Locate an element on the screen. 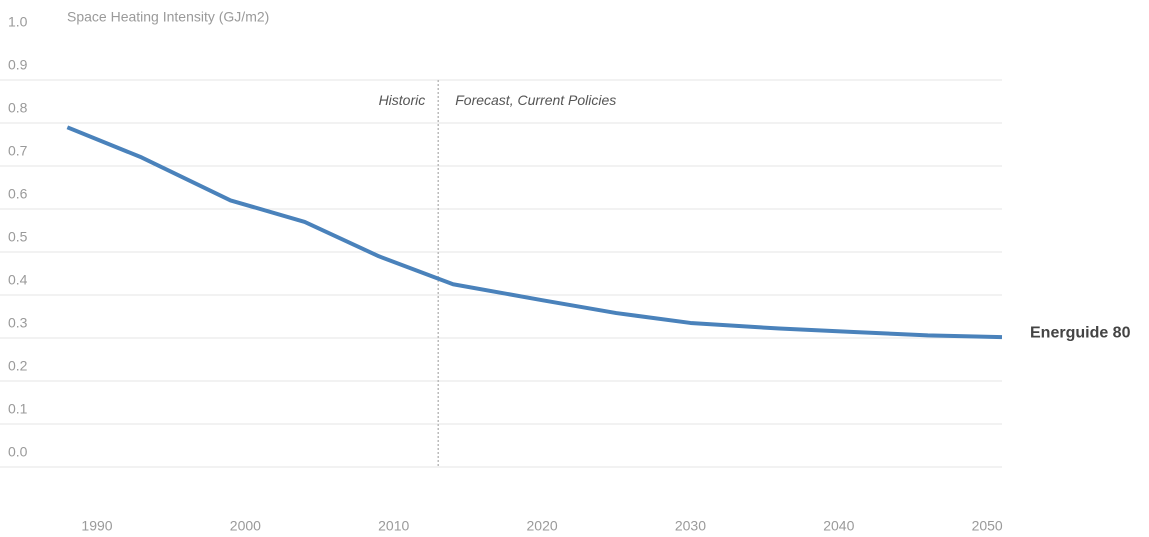  x-tick-label: 1990 is located at coordinates (96, 526).